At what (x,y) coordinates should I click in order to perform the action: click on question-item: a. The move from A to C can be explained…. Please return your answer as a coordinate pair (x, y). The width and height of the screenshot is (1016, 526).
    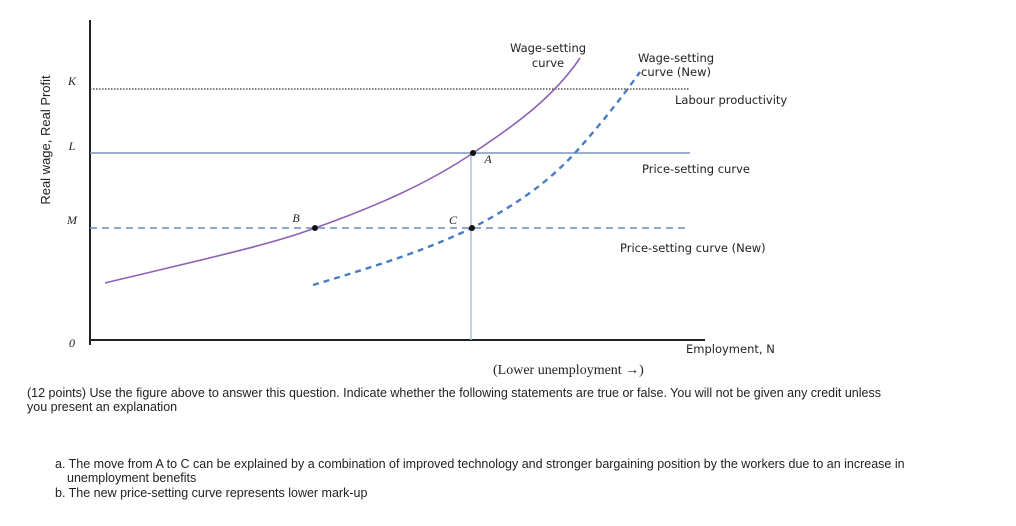
    Looking at the image, I should click on (480, 464).